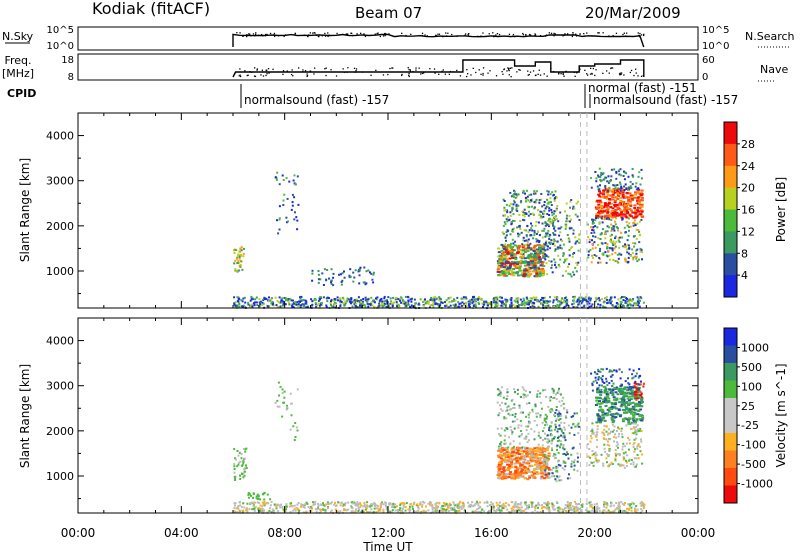  Describe the element at coordinates (748, 231) in the screenshot. I see `colorbar-tick-label: 12` at that location.